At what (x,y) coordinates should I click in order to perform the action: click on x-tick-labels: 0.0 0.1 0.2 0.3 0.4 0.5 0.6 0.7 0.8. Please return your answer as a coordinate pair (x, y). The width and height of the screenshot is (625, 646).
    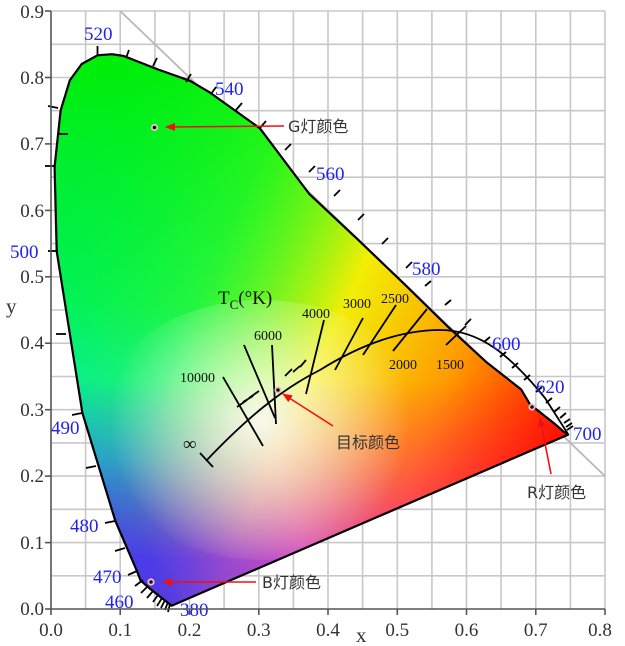
    Looking at the image, I should click on (325, 630).